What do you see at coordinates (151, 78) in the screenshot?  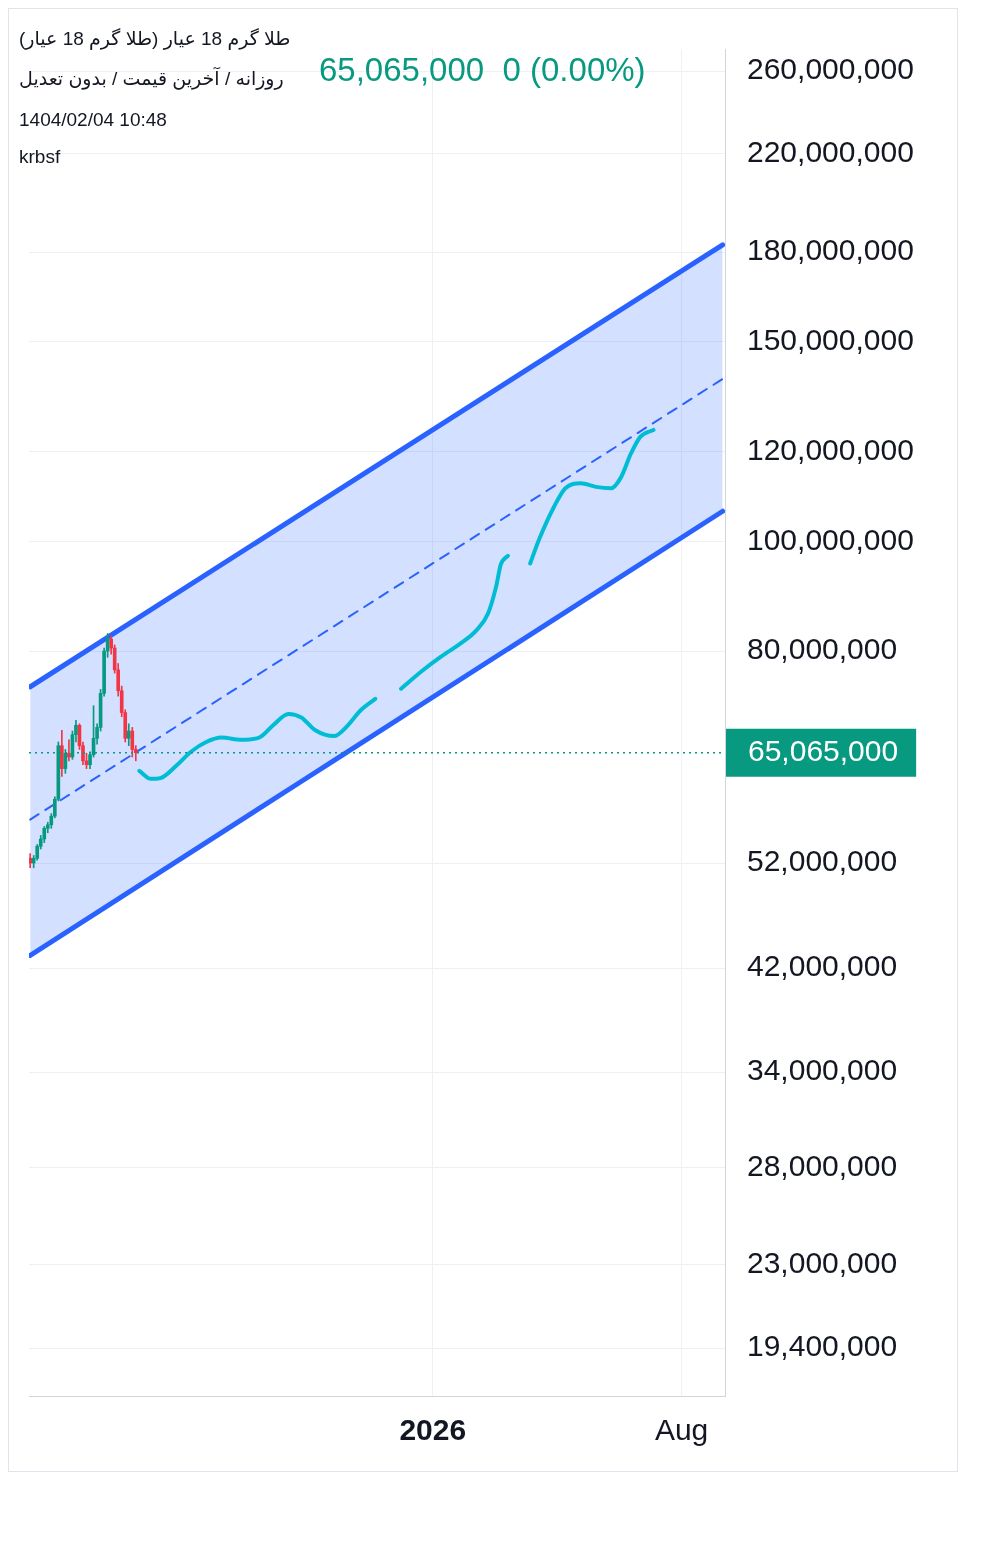 I see `text: روزانه / آخرین قیمت / بدون تعدیل` at bounding box center [151, 78].